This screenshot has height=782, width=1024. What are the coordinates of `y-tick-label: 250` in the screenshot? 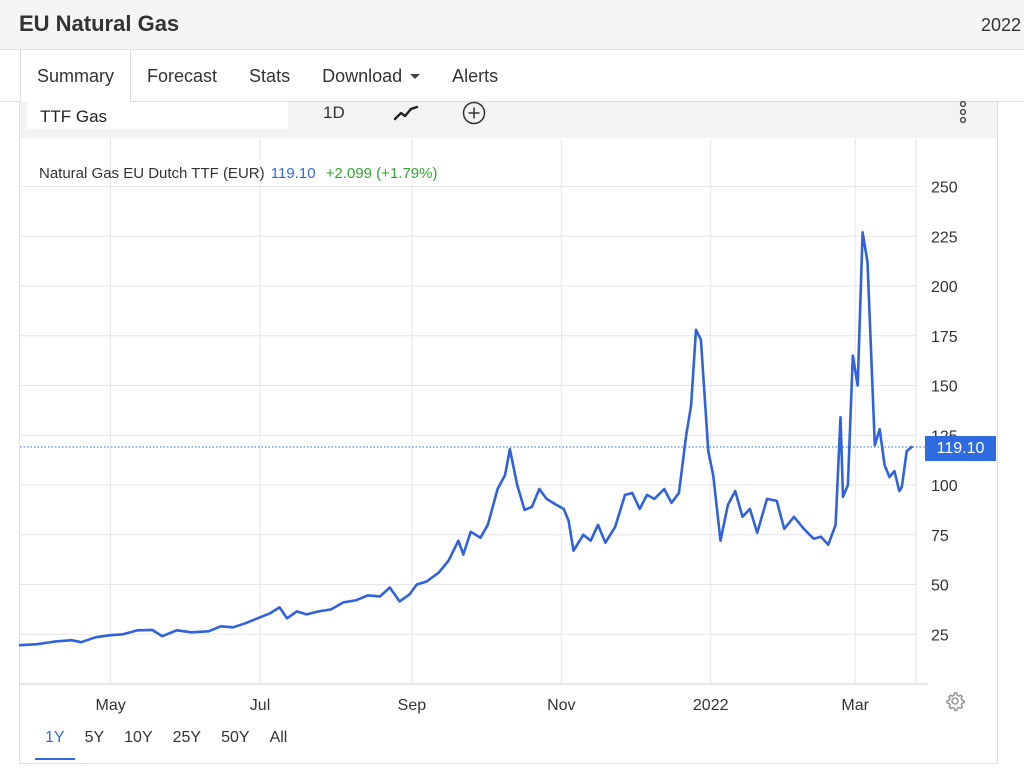 It's located at (944, 188).